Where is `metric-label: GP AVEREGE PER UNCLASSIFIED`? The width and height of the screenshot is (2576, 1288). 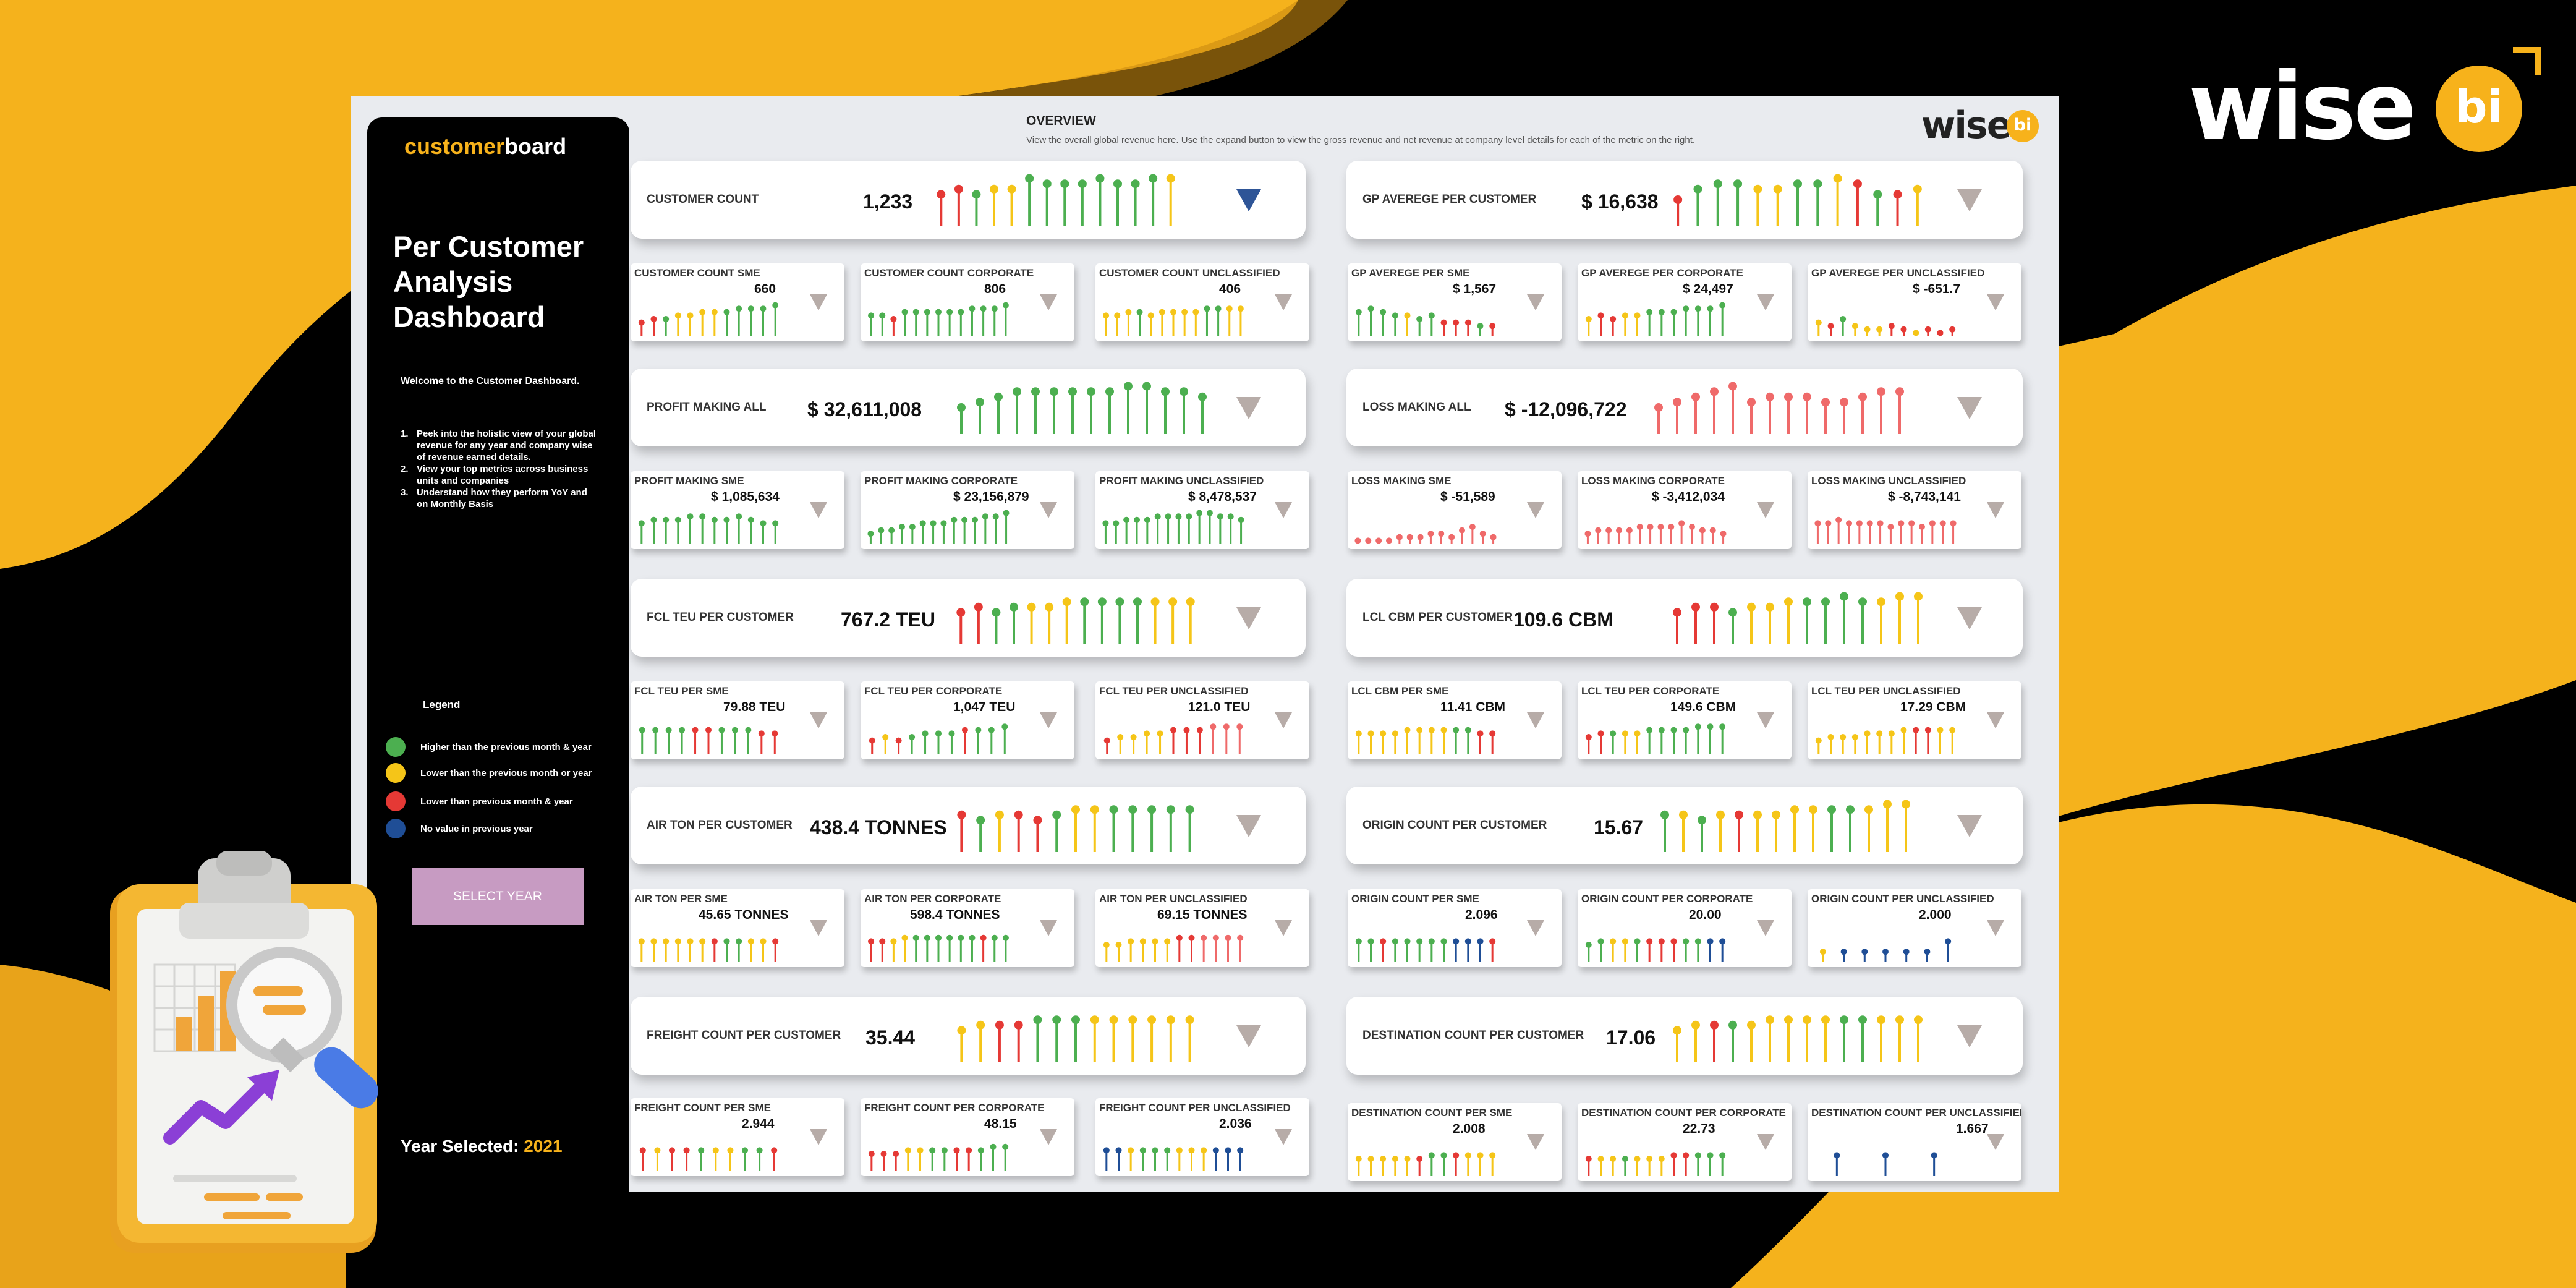 metric-label: GP AVEREGE PER UNCLASSIFIED is located at coordinates (1898, 273).